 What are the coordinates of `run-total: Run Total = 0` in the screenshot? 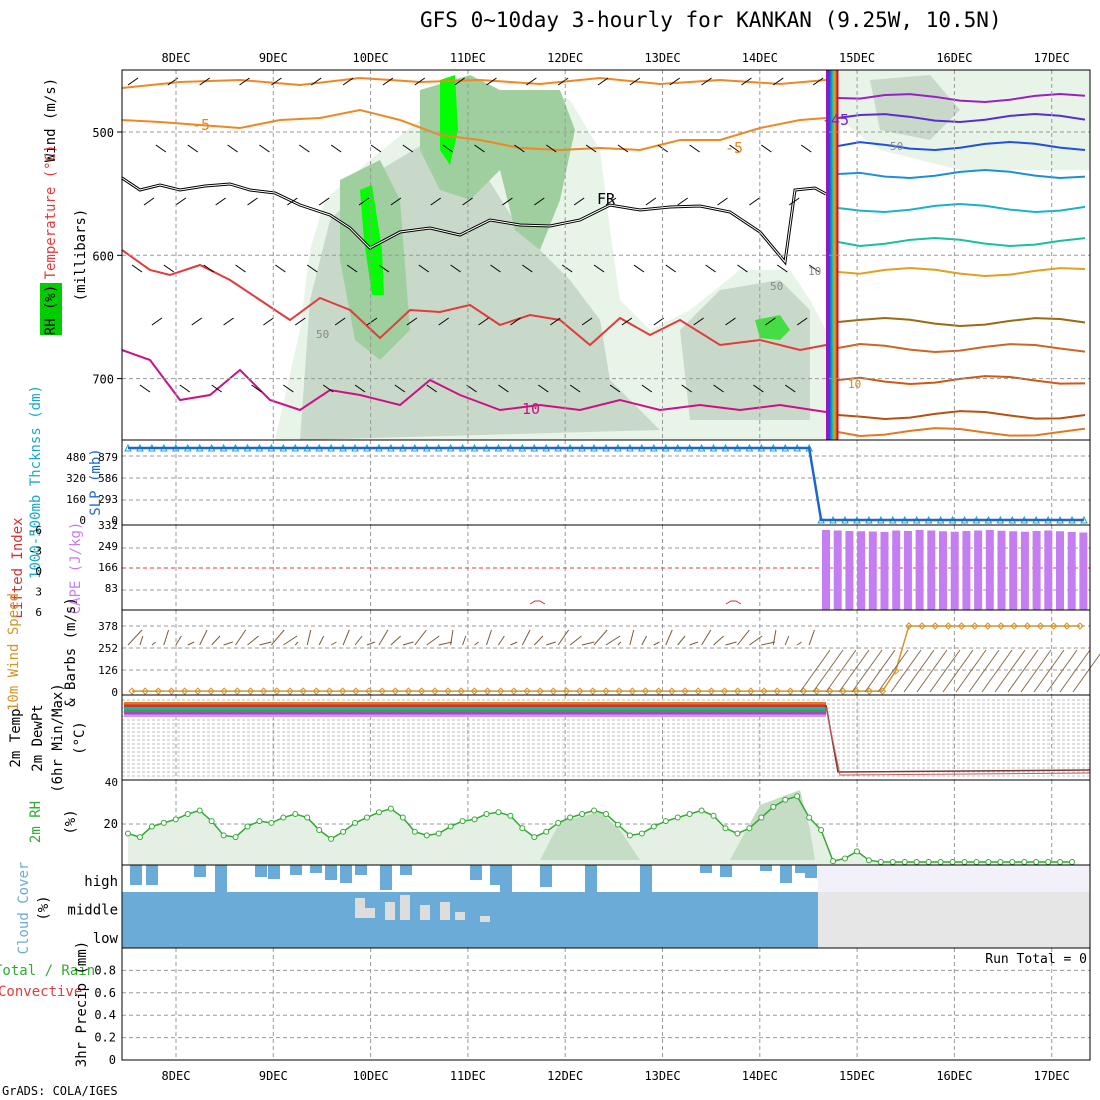 It's located at (1036, 959).